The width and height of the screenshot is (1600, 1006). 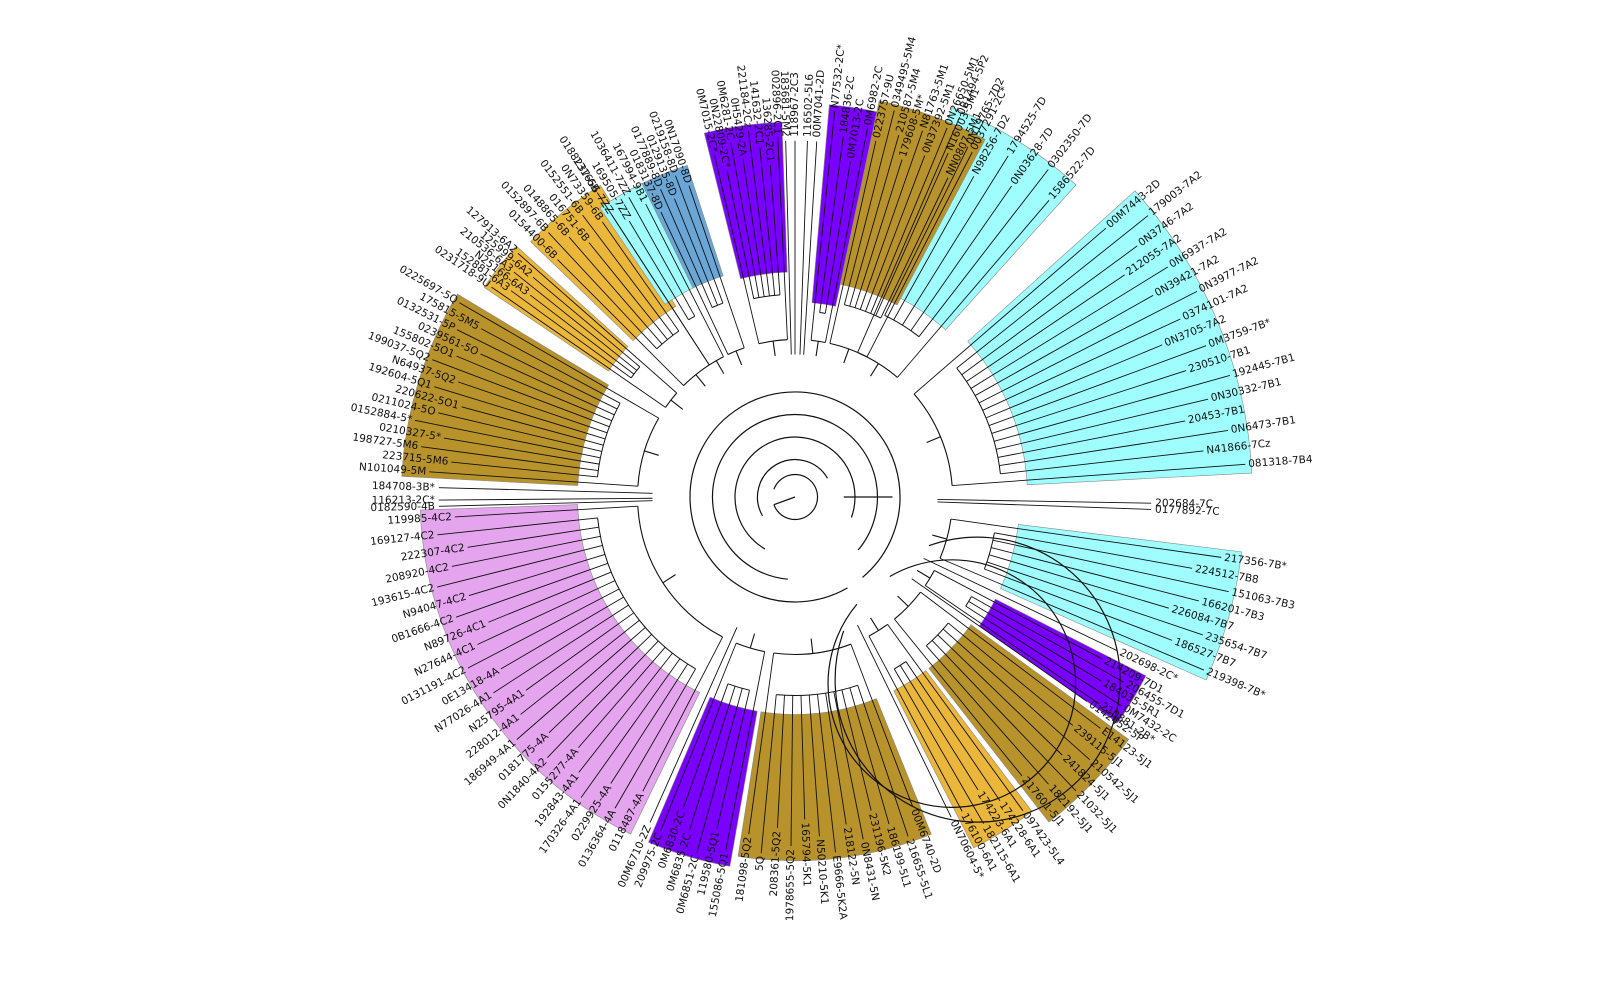 I want to click on clade-wedge-purple-top-a, so click(x=745, y=200).